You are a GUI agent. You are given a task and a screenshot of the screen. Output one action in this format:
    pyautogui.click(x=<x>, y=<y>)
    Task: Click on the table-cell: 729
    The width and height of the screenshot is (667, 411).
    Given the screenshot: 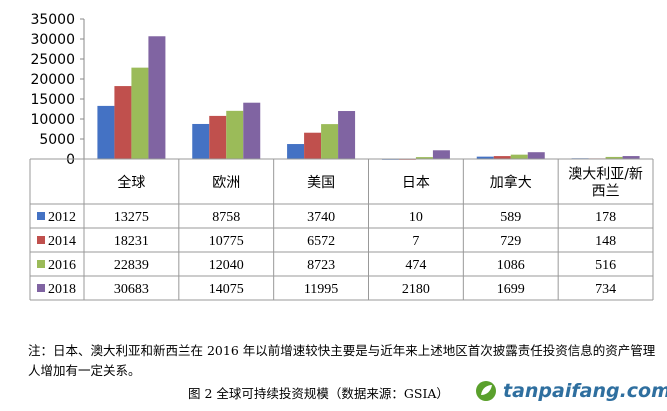 What is the action you would take?
    pyautogui.click(x=510, y=241)
    